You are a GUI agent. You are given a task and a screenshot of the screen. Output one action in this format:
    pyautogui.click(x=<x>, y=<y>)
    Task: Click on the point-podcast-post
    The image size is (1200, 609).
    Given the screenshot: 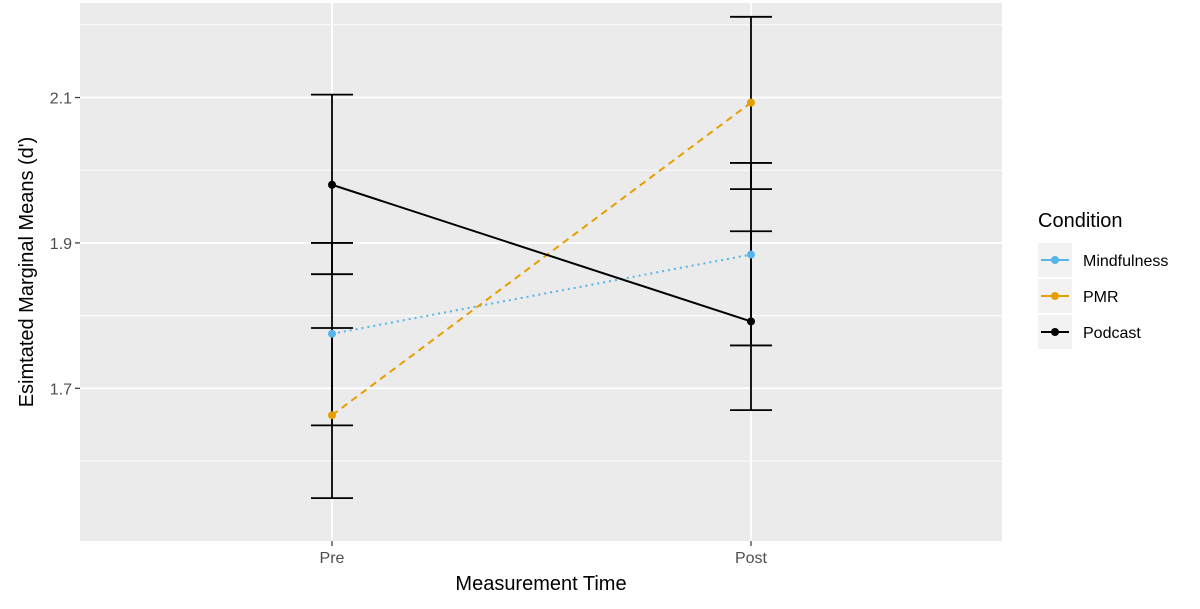 What is the action you would take?
    pyautogui.click(x=751, y=321)
    